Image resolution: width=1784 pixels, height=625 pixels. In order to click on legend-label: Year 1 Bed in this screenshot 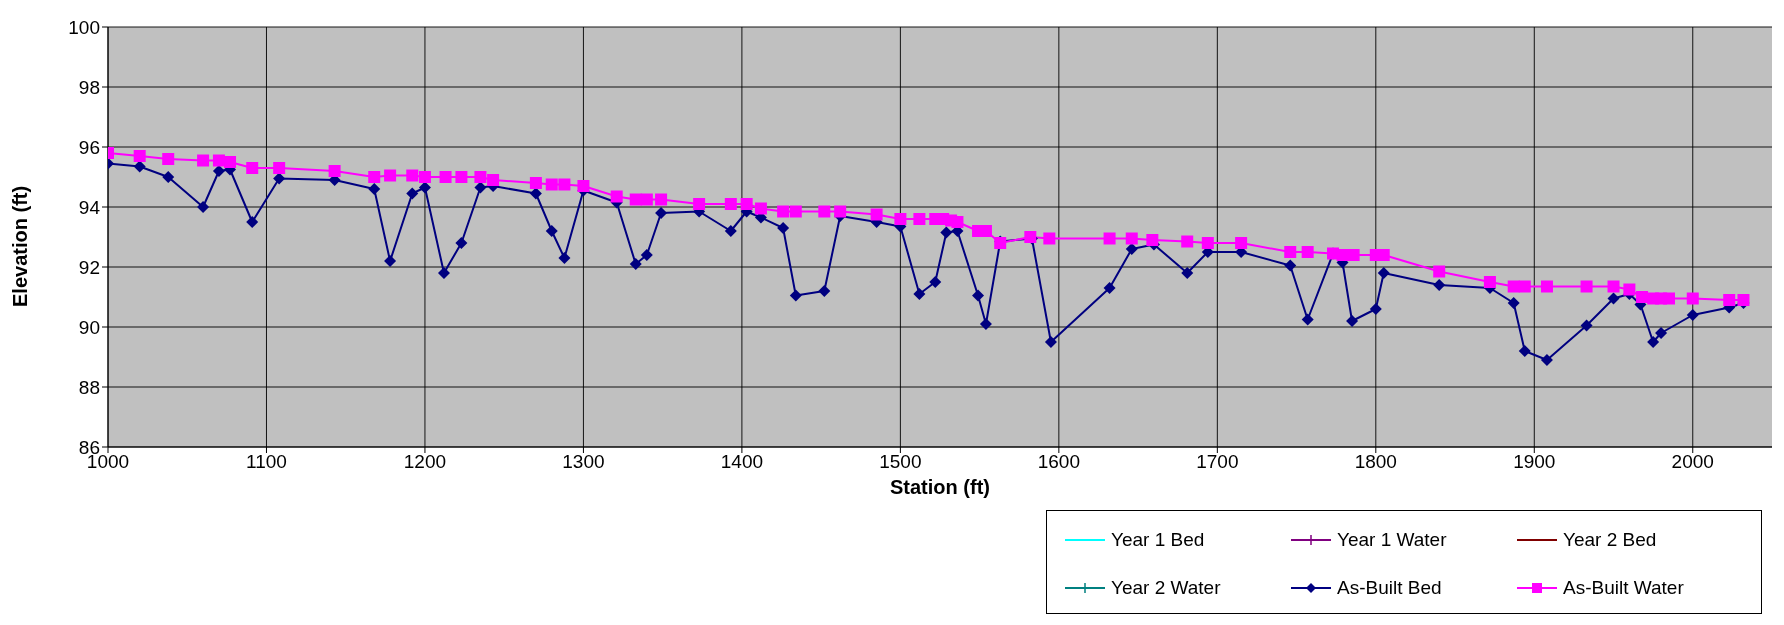, I will do `click(1158, 540)`.